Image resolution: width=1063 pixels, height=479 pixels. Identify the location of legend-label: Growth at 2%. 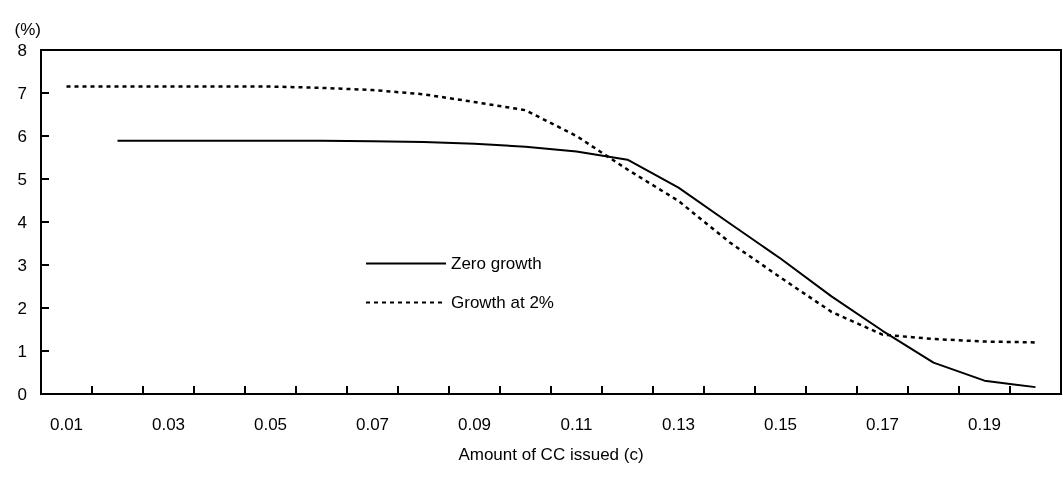
(502, 302).